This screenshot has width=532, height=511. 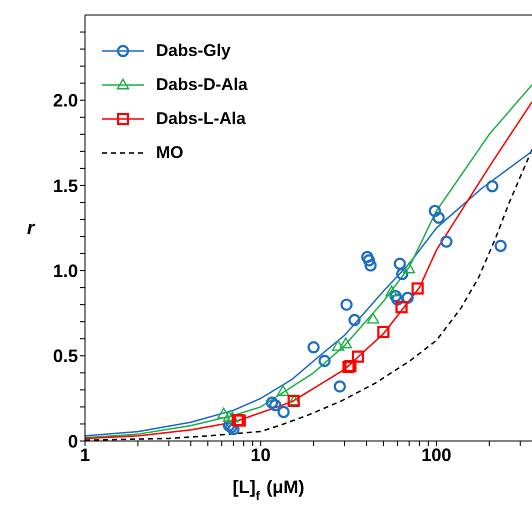 I want to click on legend-label: MO, so click(x=170, y=153).